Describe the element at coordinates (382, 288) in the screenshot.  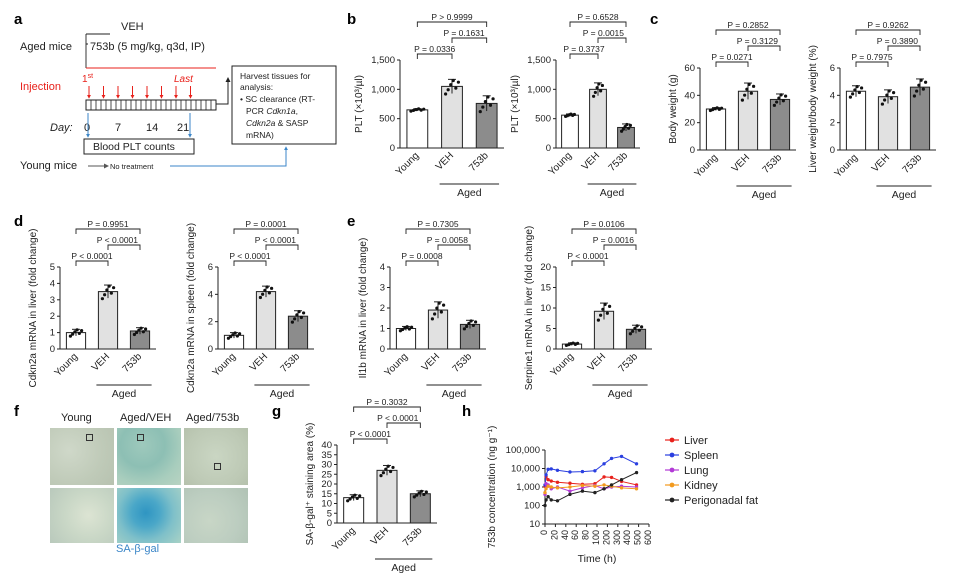
I see `y-tick-label: 3` at that location.